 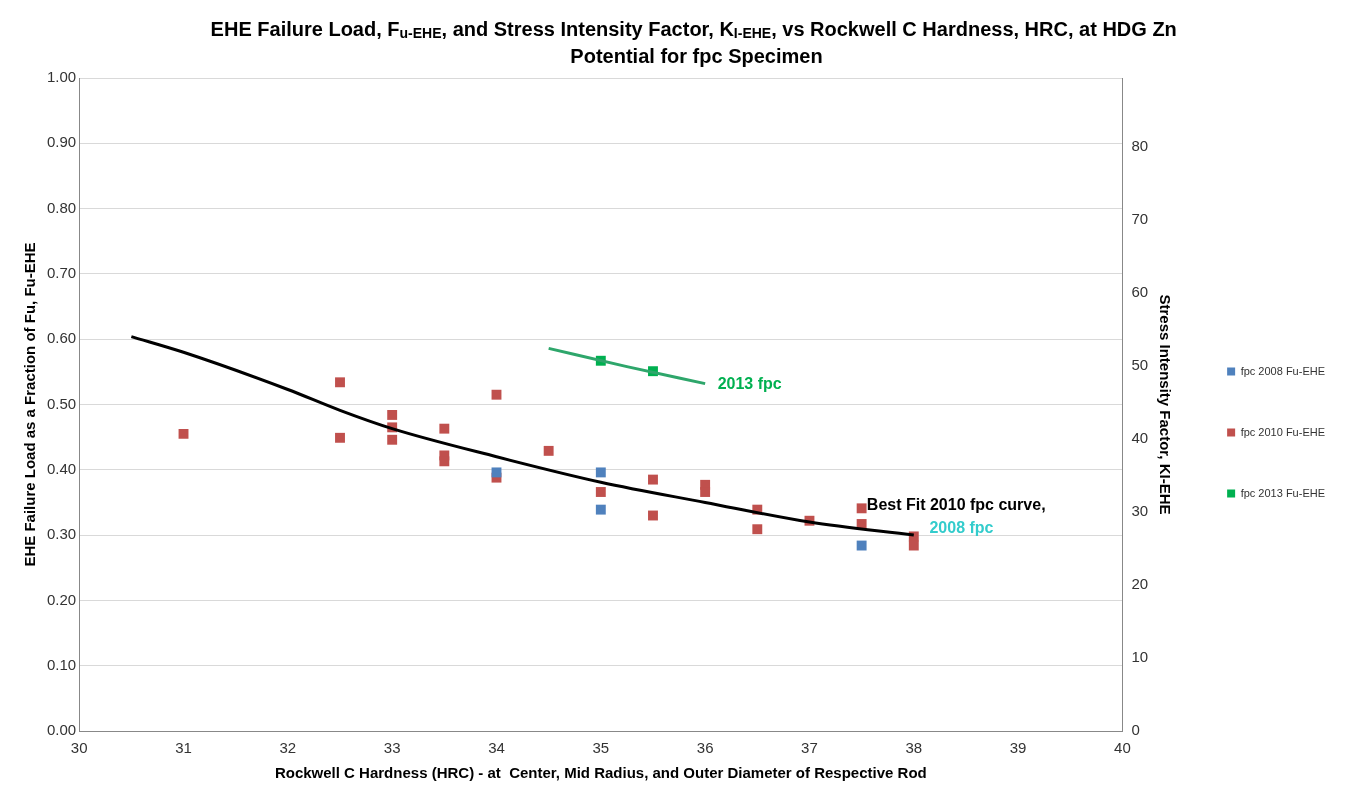 I want to click on x-tick-label: 38, so click(x=914, y=748).